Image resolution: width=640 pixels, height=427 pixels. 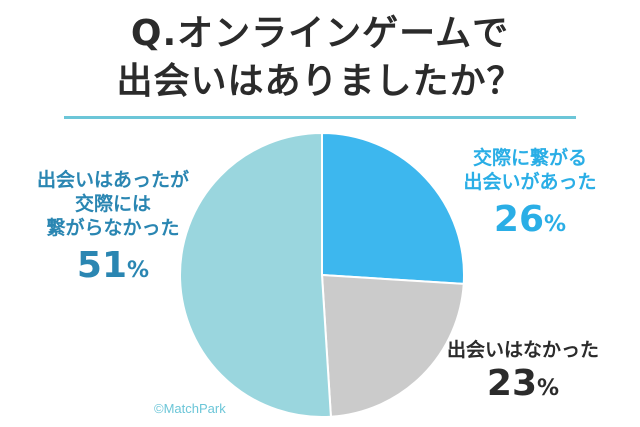 What do you see at coordinates (530, 219) in the screenshot?
I see `slice-value-dating: 26%` at bounding box center [530, 219].